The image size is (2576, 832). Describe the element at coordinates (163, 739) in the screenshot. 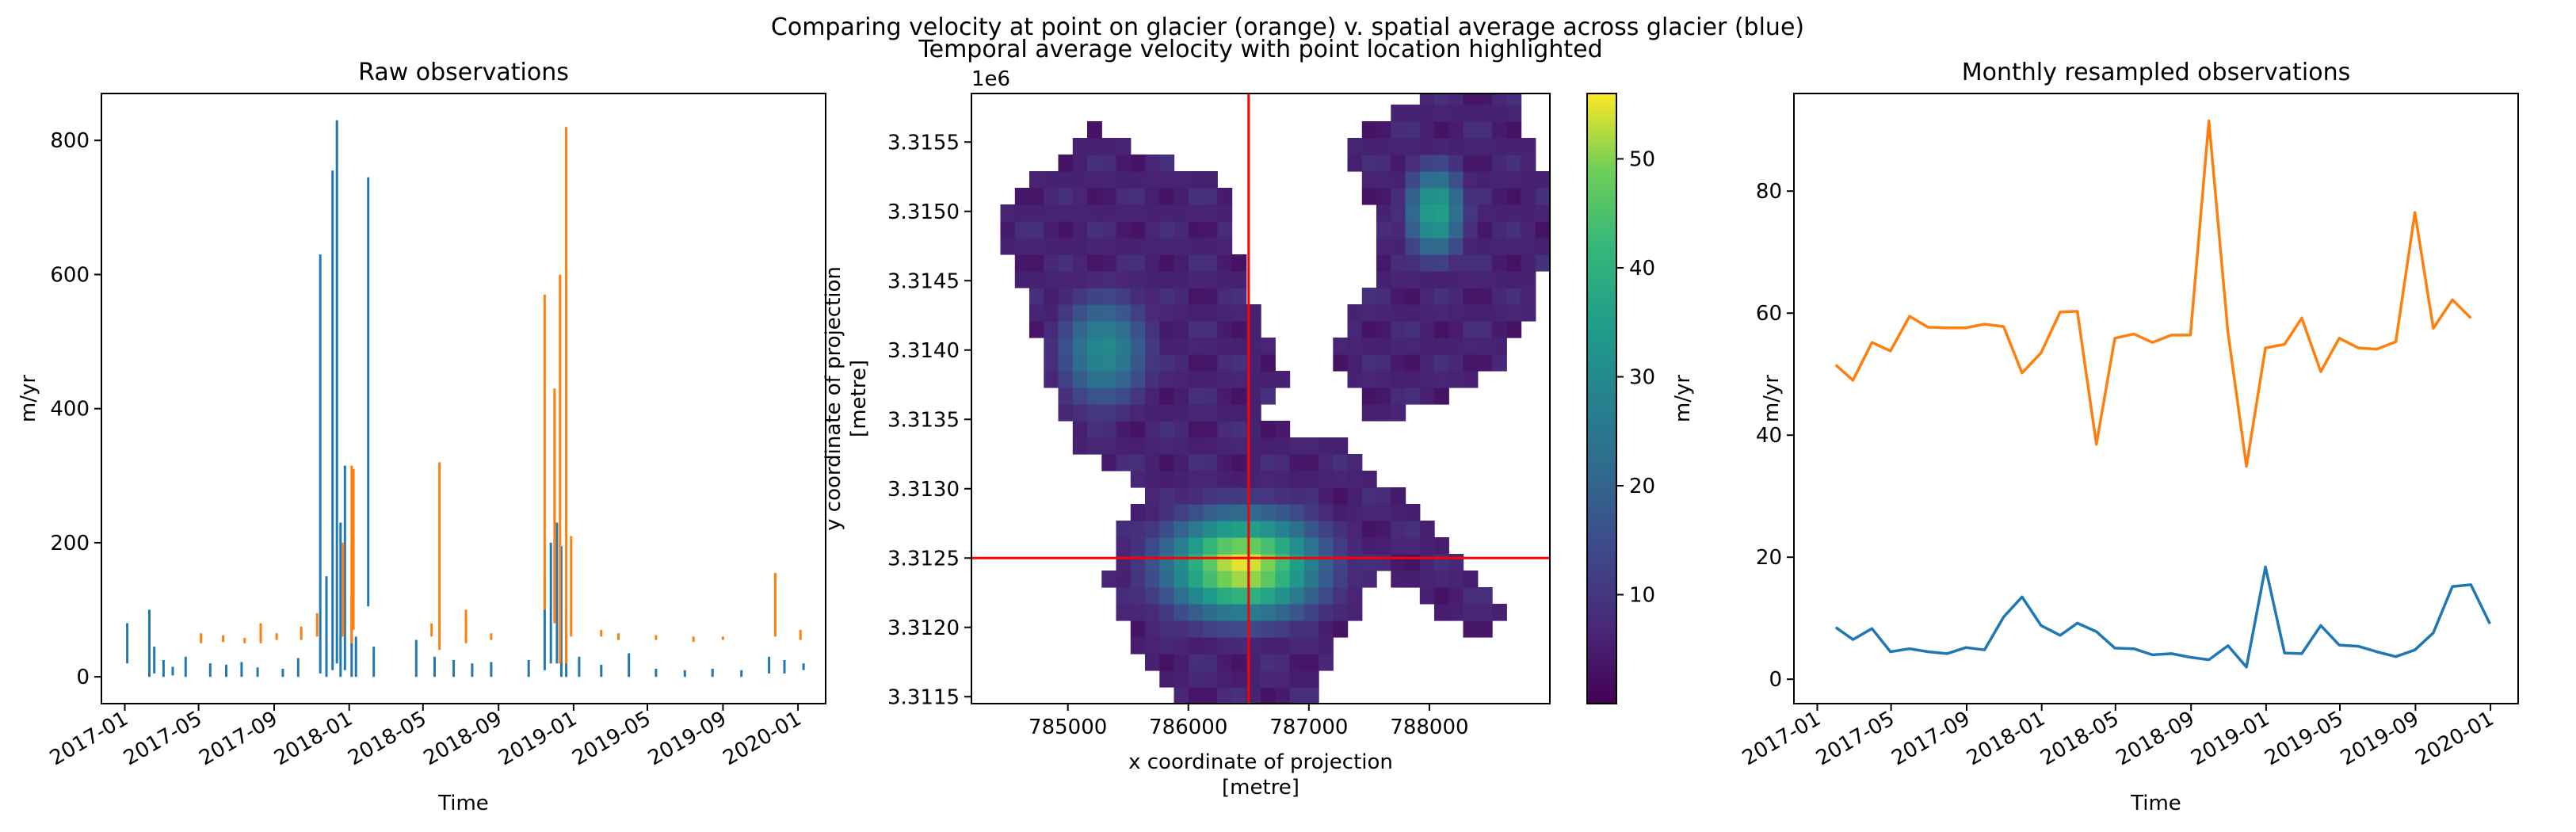

I see `raw-x-tick-label: 2017-05` at that location.